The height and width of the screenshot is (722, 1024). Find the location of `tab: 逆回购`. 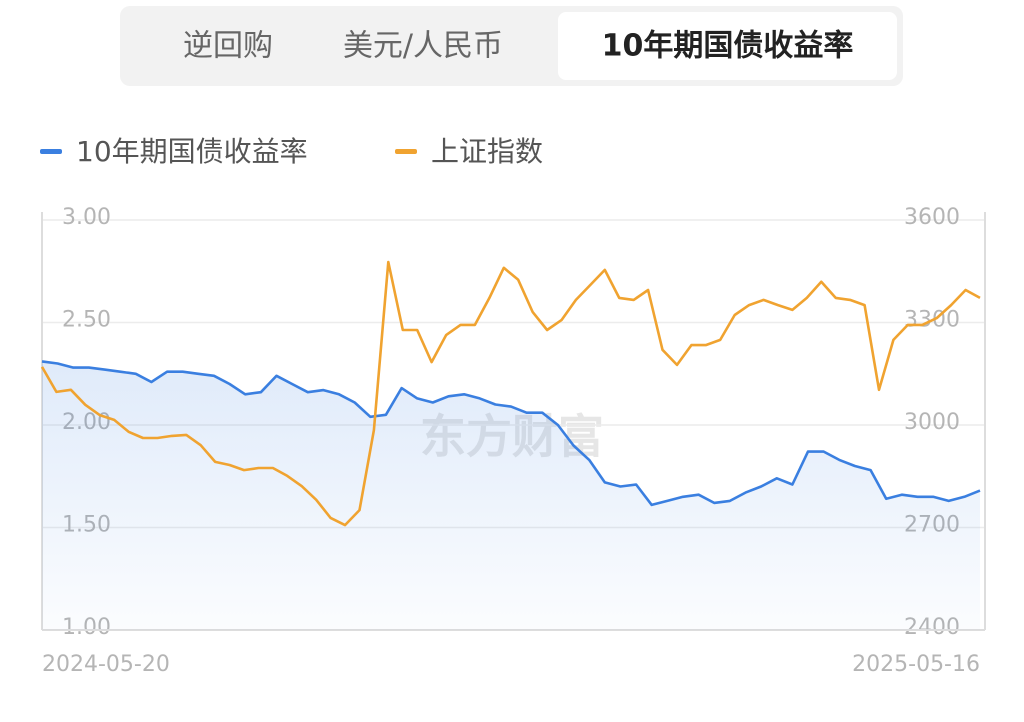

tab: 逆回购 is located at coordinates (228, 46).